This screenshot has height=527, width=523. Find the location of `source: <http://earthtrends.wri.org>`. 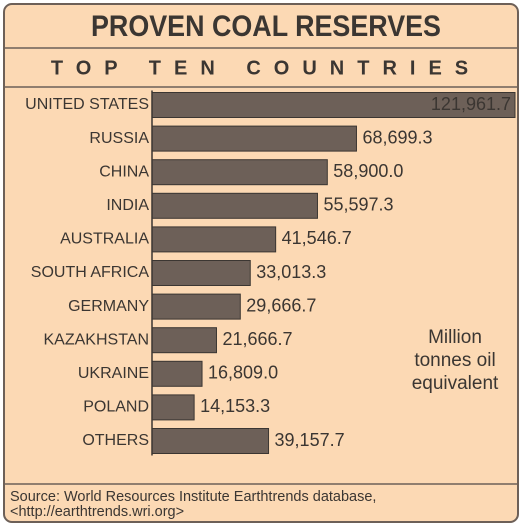

source: <http://earthtrends.wri.org> is located at coordinates (97, 512).